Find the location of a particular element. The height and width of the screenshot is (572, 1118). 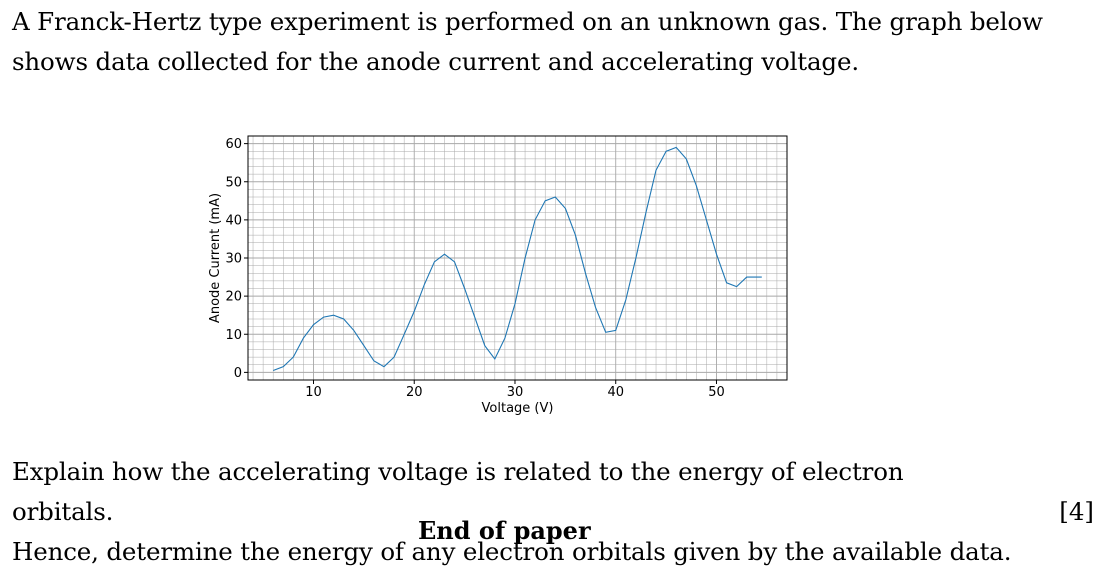

y-tick-label: 60 is located at coordinates (233, 144).